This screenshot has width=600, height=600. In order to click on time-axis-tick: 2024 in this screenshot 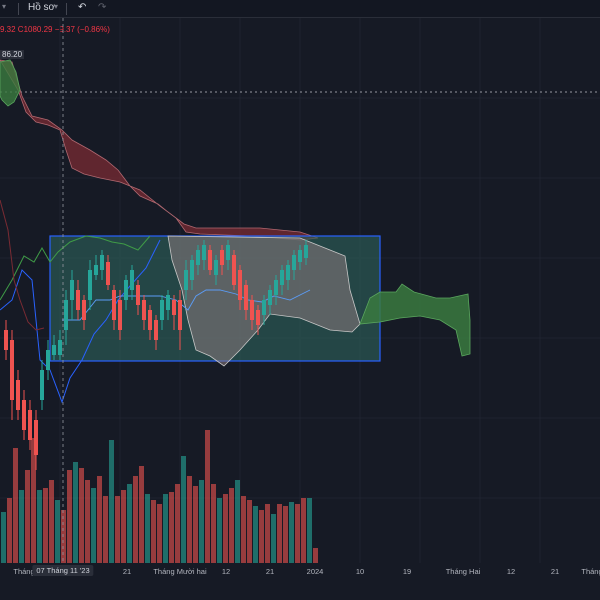, I will do `click(315, 571)`.